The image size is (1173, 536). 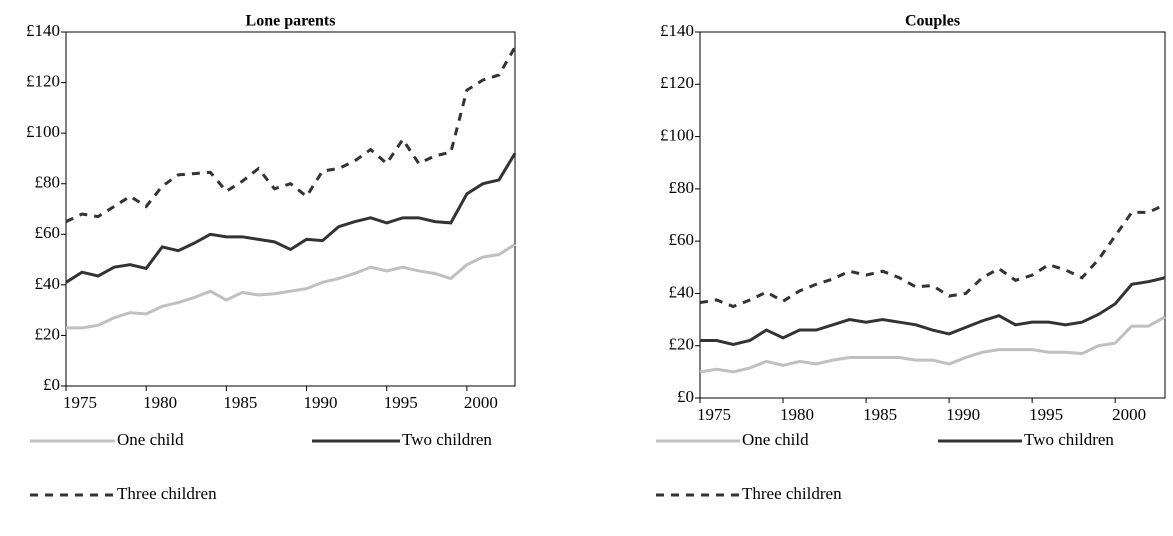 What do you see at coordinates (291, 21) in the screenshot?
I see `chart-title: Lone parents` at bounding box center [291, 21].